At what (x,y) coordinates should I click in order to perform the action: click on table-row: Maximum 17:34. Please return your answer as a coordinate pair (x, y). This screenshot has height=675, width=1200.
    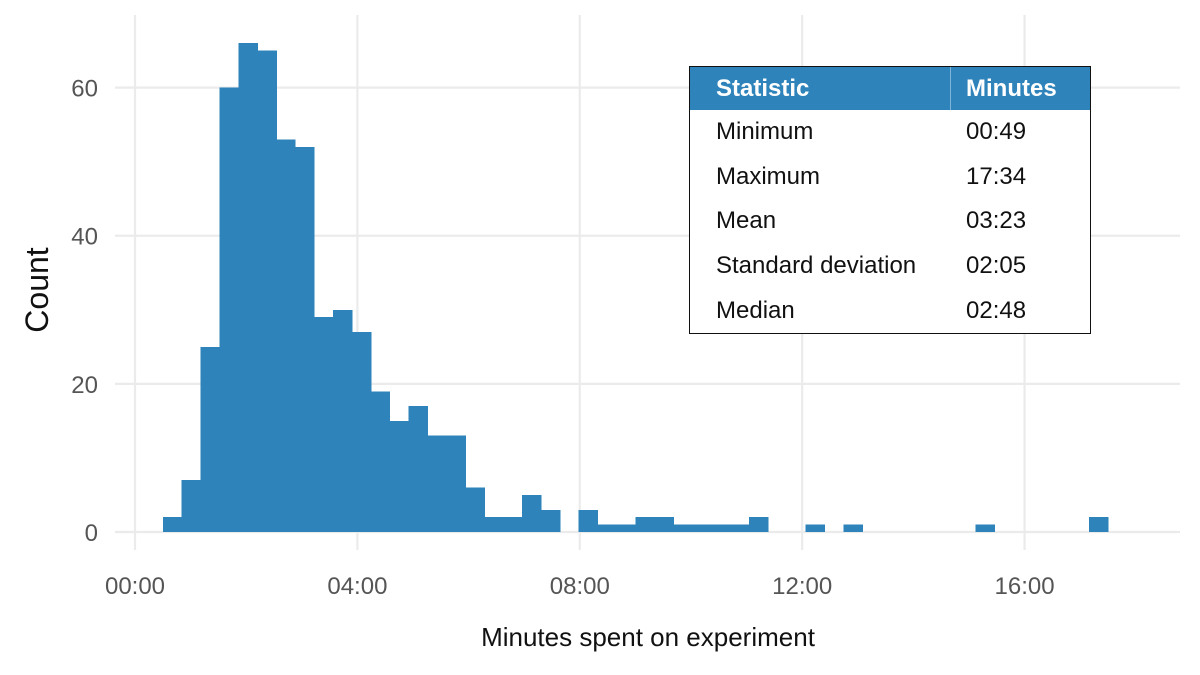
    Looking at the image, I should click on (890, 177).